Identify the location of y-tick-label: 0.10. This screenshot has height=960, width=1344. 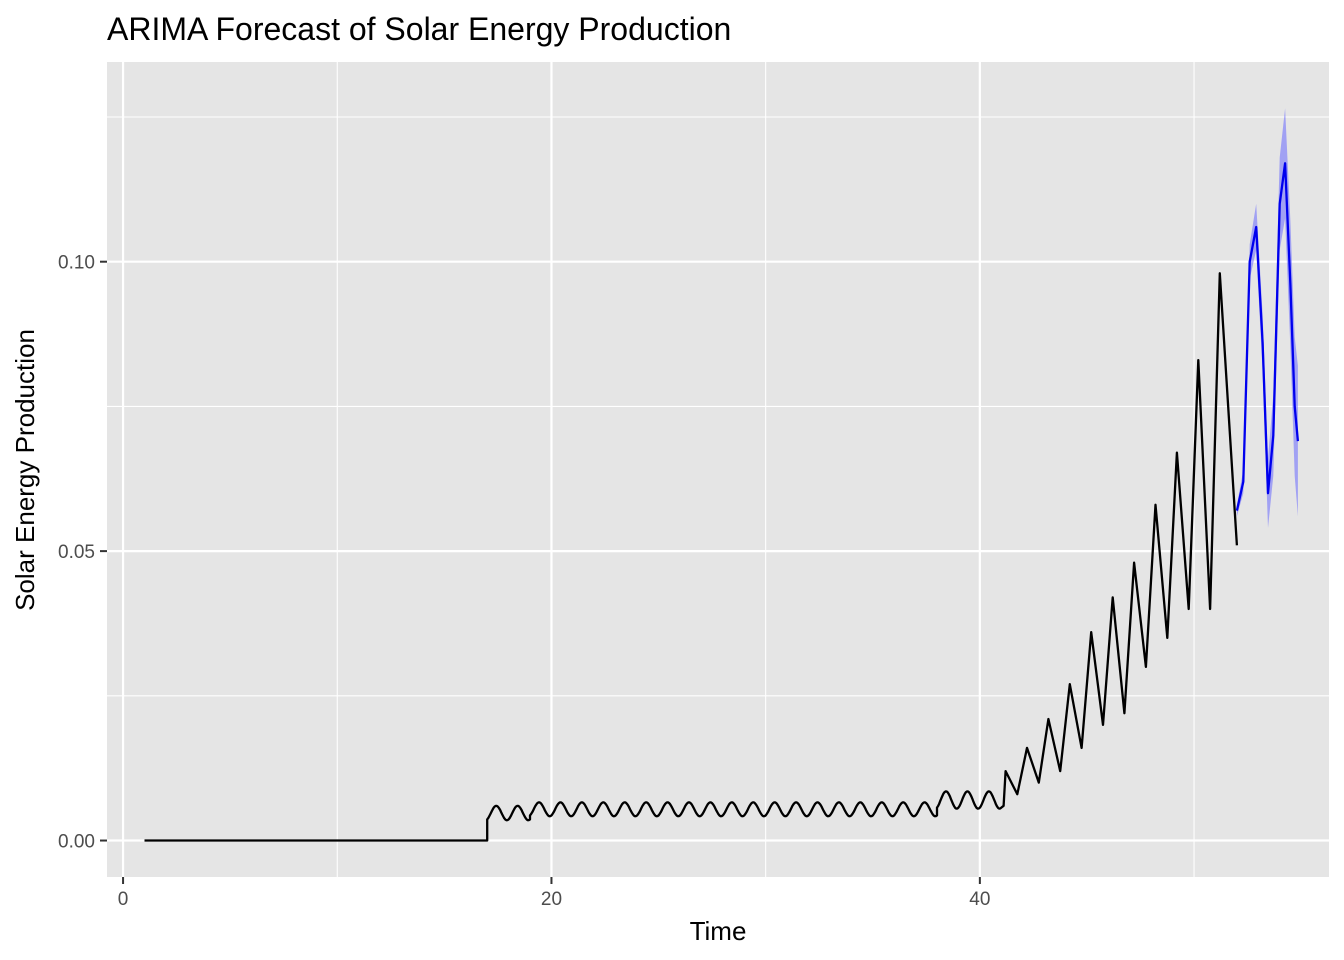
(76, 263).